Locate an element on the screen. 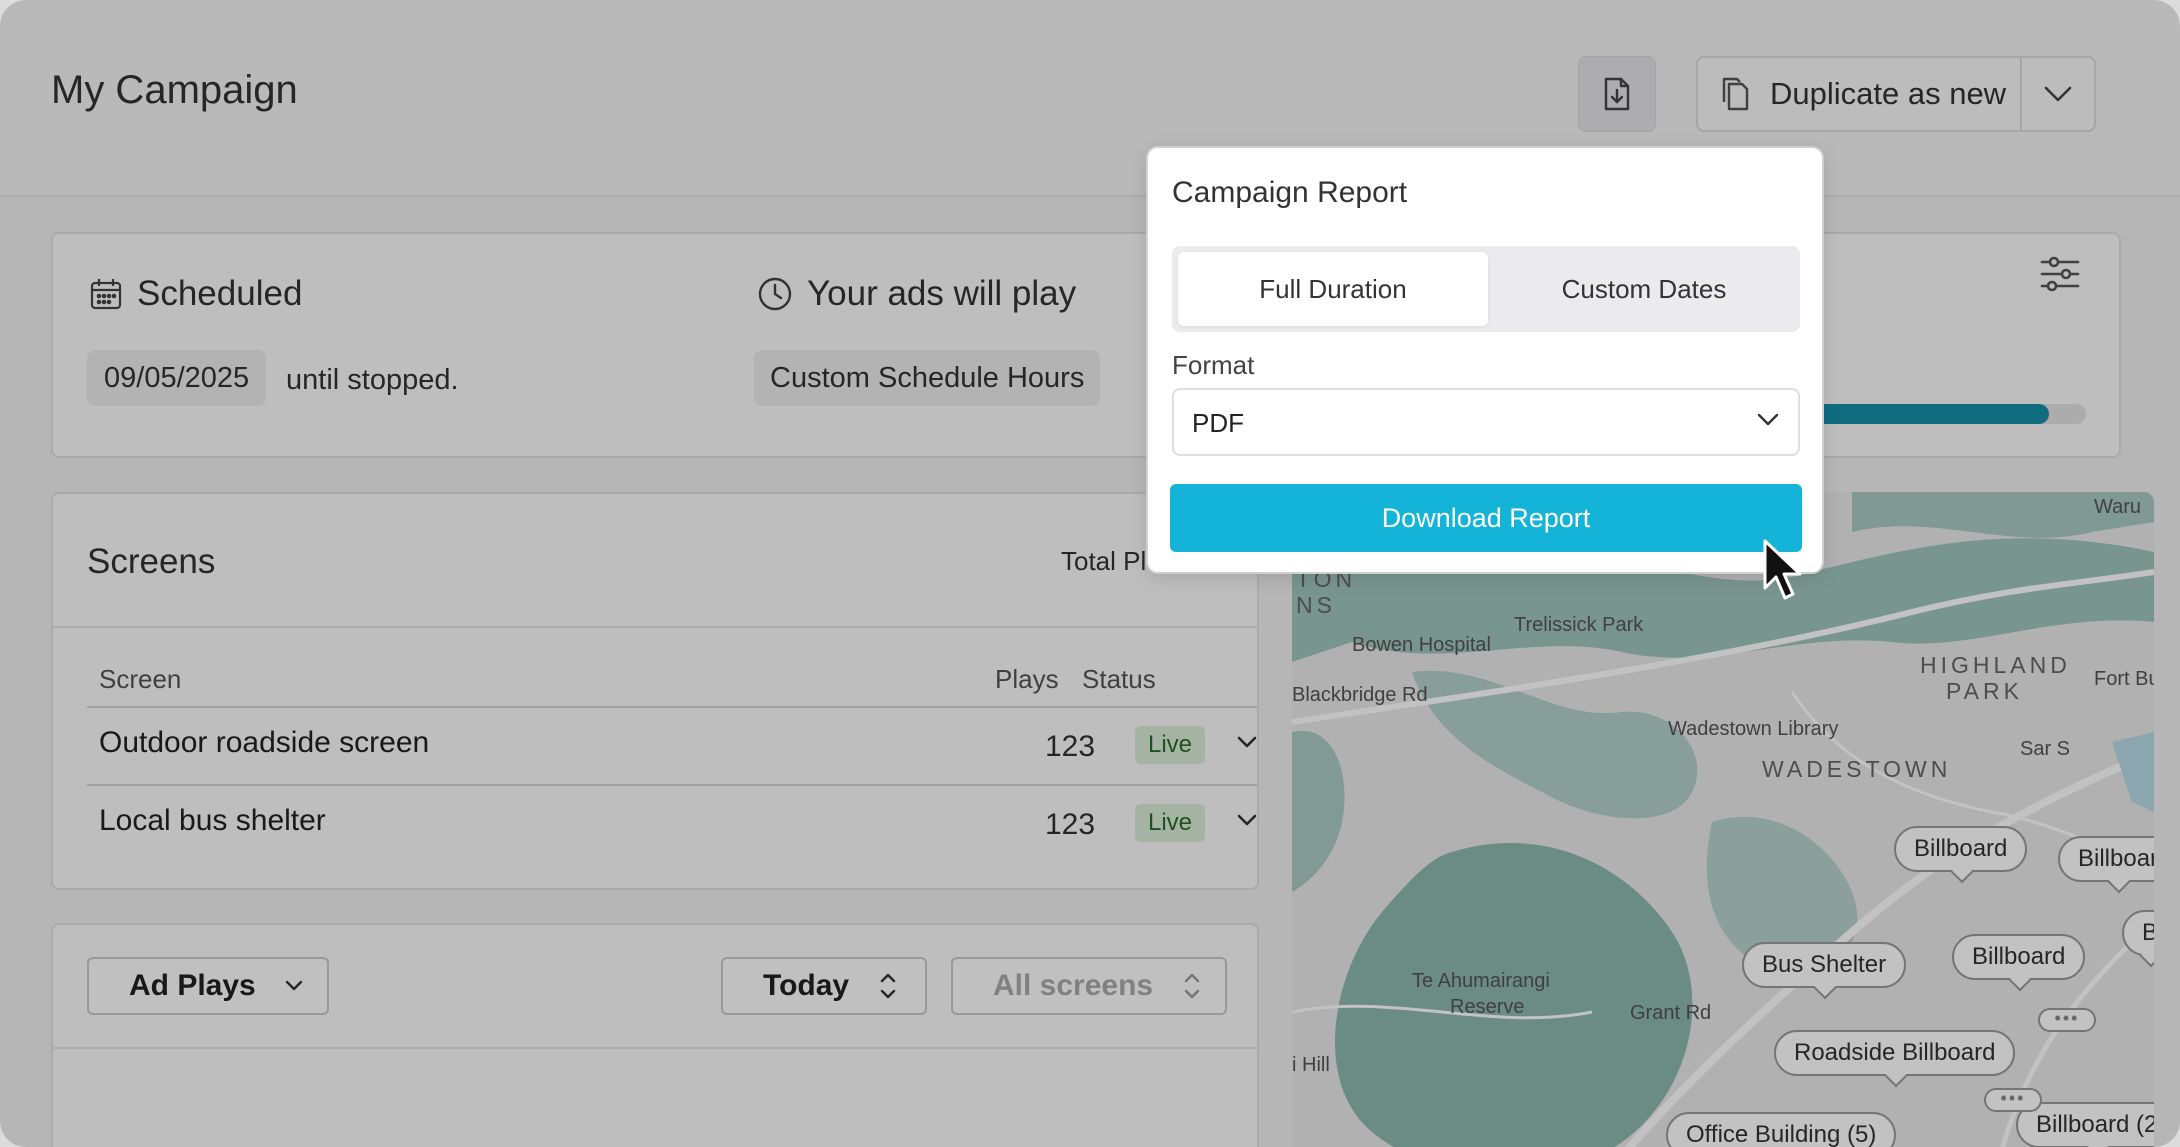 Image resolution: width=2180 pixels, height=1147 pixels. tab-custom-dates: Custom Dates is located at coordinates (1644, 289).